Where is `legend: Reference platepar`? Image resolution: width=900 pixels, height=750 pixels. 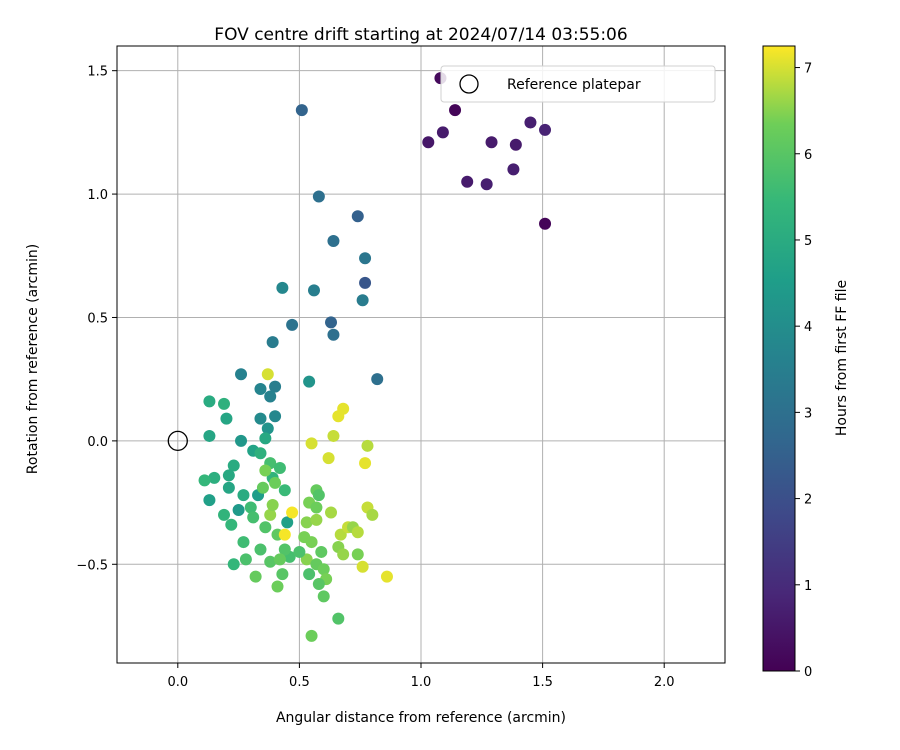 legend: Reference platepar is located at coordinates (578, 84).